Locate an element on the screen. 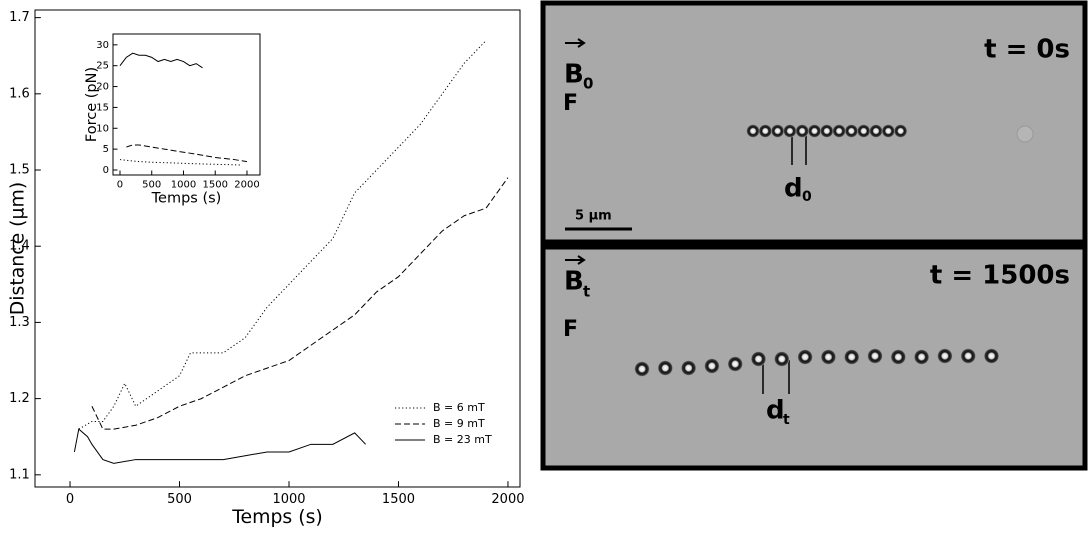 The image size is (1088, 536). legend-label: B = 9 mT is located at coordinates (459, 423).